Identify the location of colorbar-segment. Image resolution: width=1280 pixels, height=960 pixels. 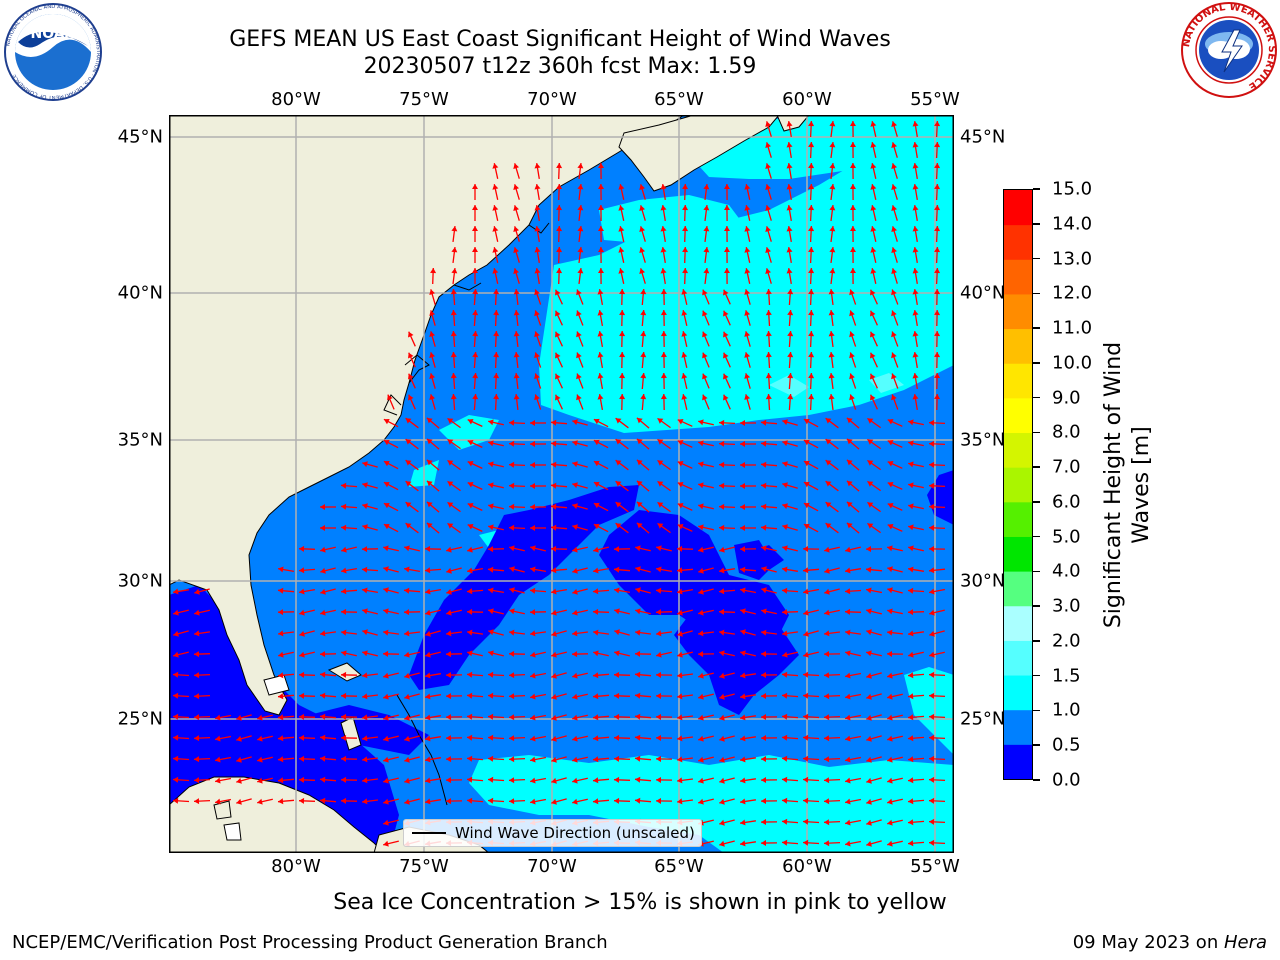
(1018, 693).